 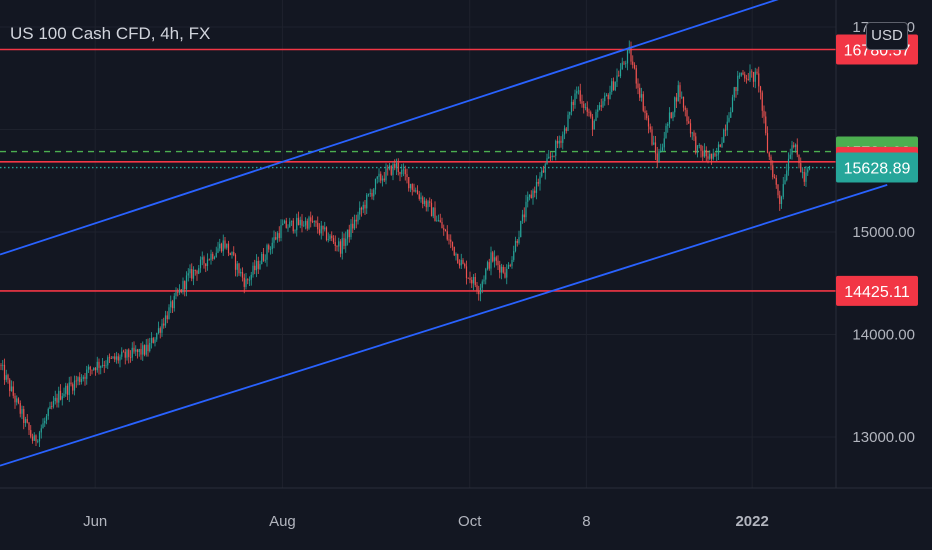 I want to click on time-tick-label: Aug, so click(x=282, y=521).